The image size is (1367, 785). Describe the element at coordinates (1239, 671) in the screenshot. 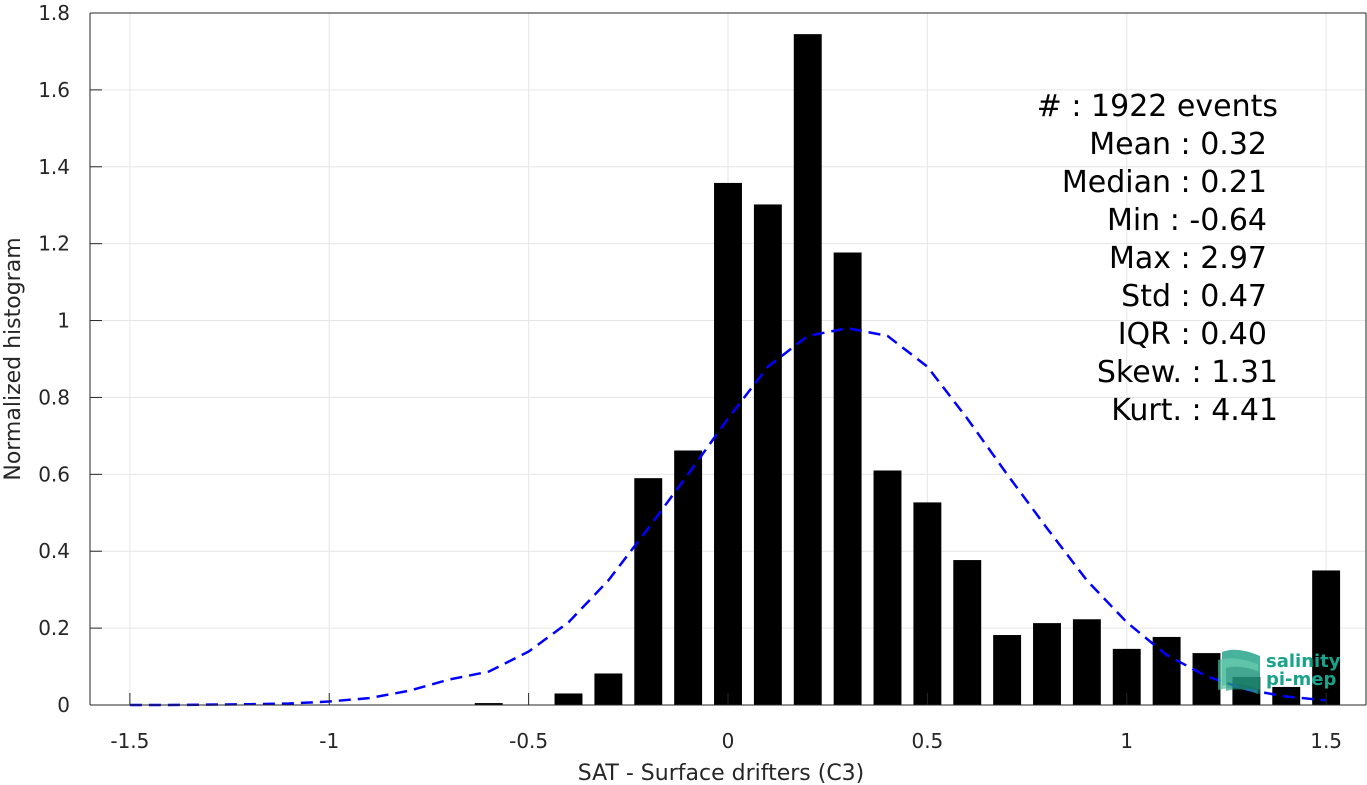

I see `logo-wave-icon` at that location.